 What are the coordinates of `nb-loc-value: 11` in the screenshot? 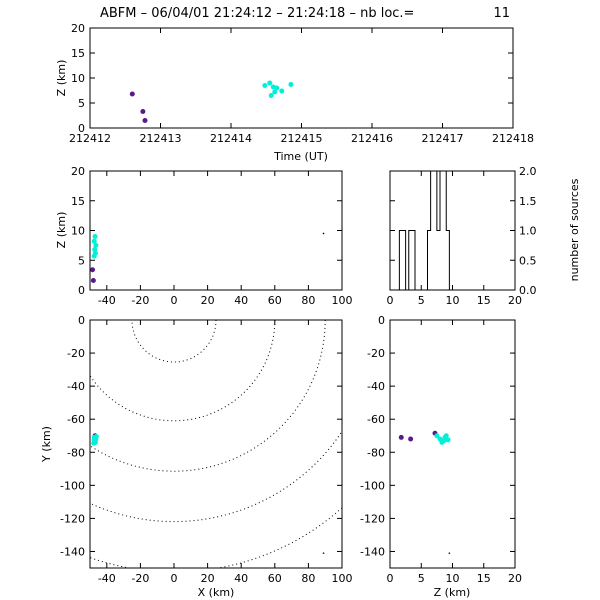 It's located at (501, 13).